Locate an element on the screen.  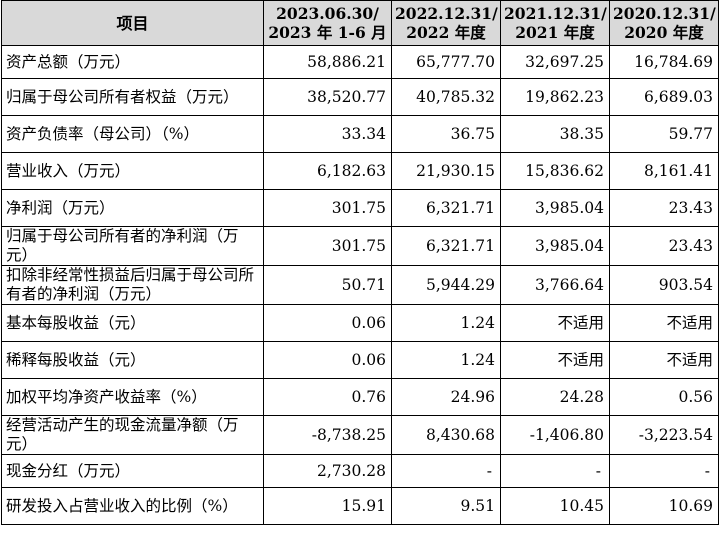
row-value: 19,862.23 is located at coordinates (555, 97).